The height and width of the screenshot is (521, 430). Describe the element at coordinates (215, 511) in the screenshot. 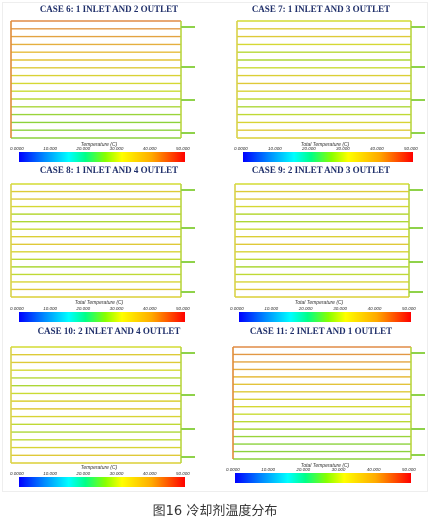

I see `figure-caption: 图16 冷却剂温度分布` at that location.